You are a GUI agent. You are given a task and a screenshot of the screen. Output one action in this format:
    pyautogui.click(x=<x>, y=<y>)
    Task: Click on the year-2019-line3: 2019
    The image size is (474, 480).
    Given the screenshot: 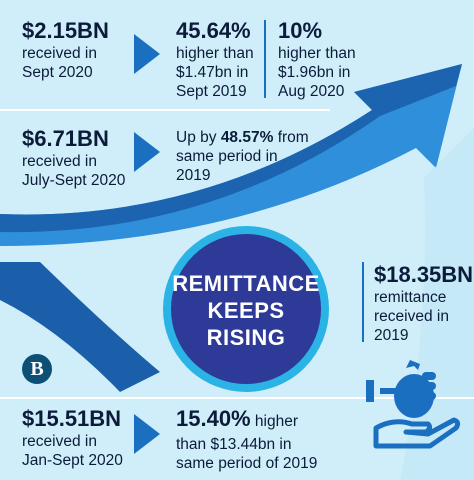 What is the action you would take?
    pyautogui.click(x=391, y=335)
    